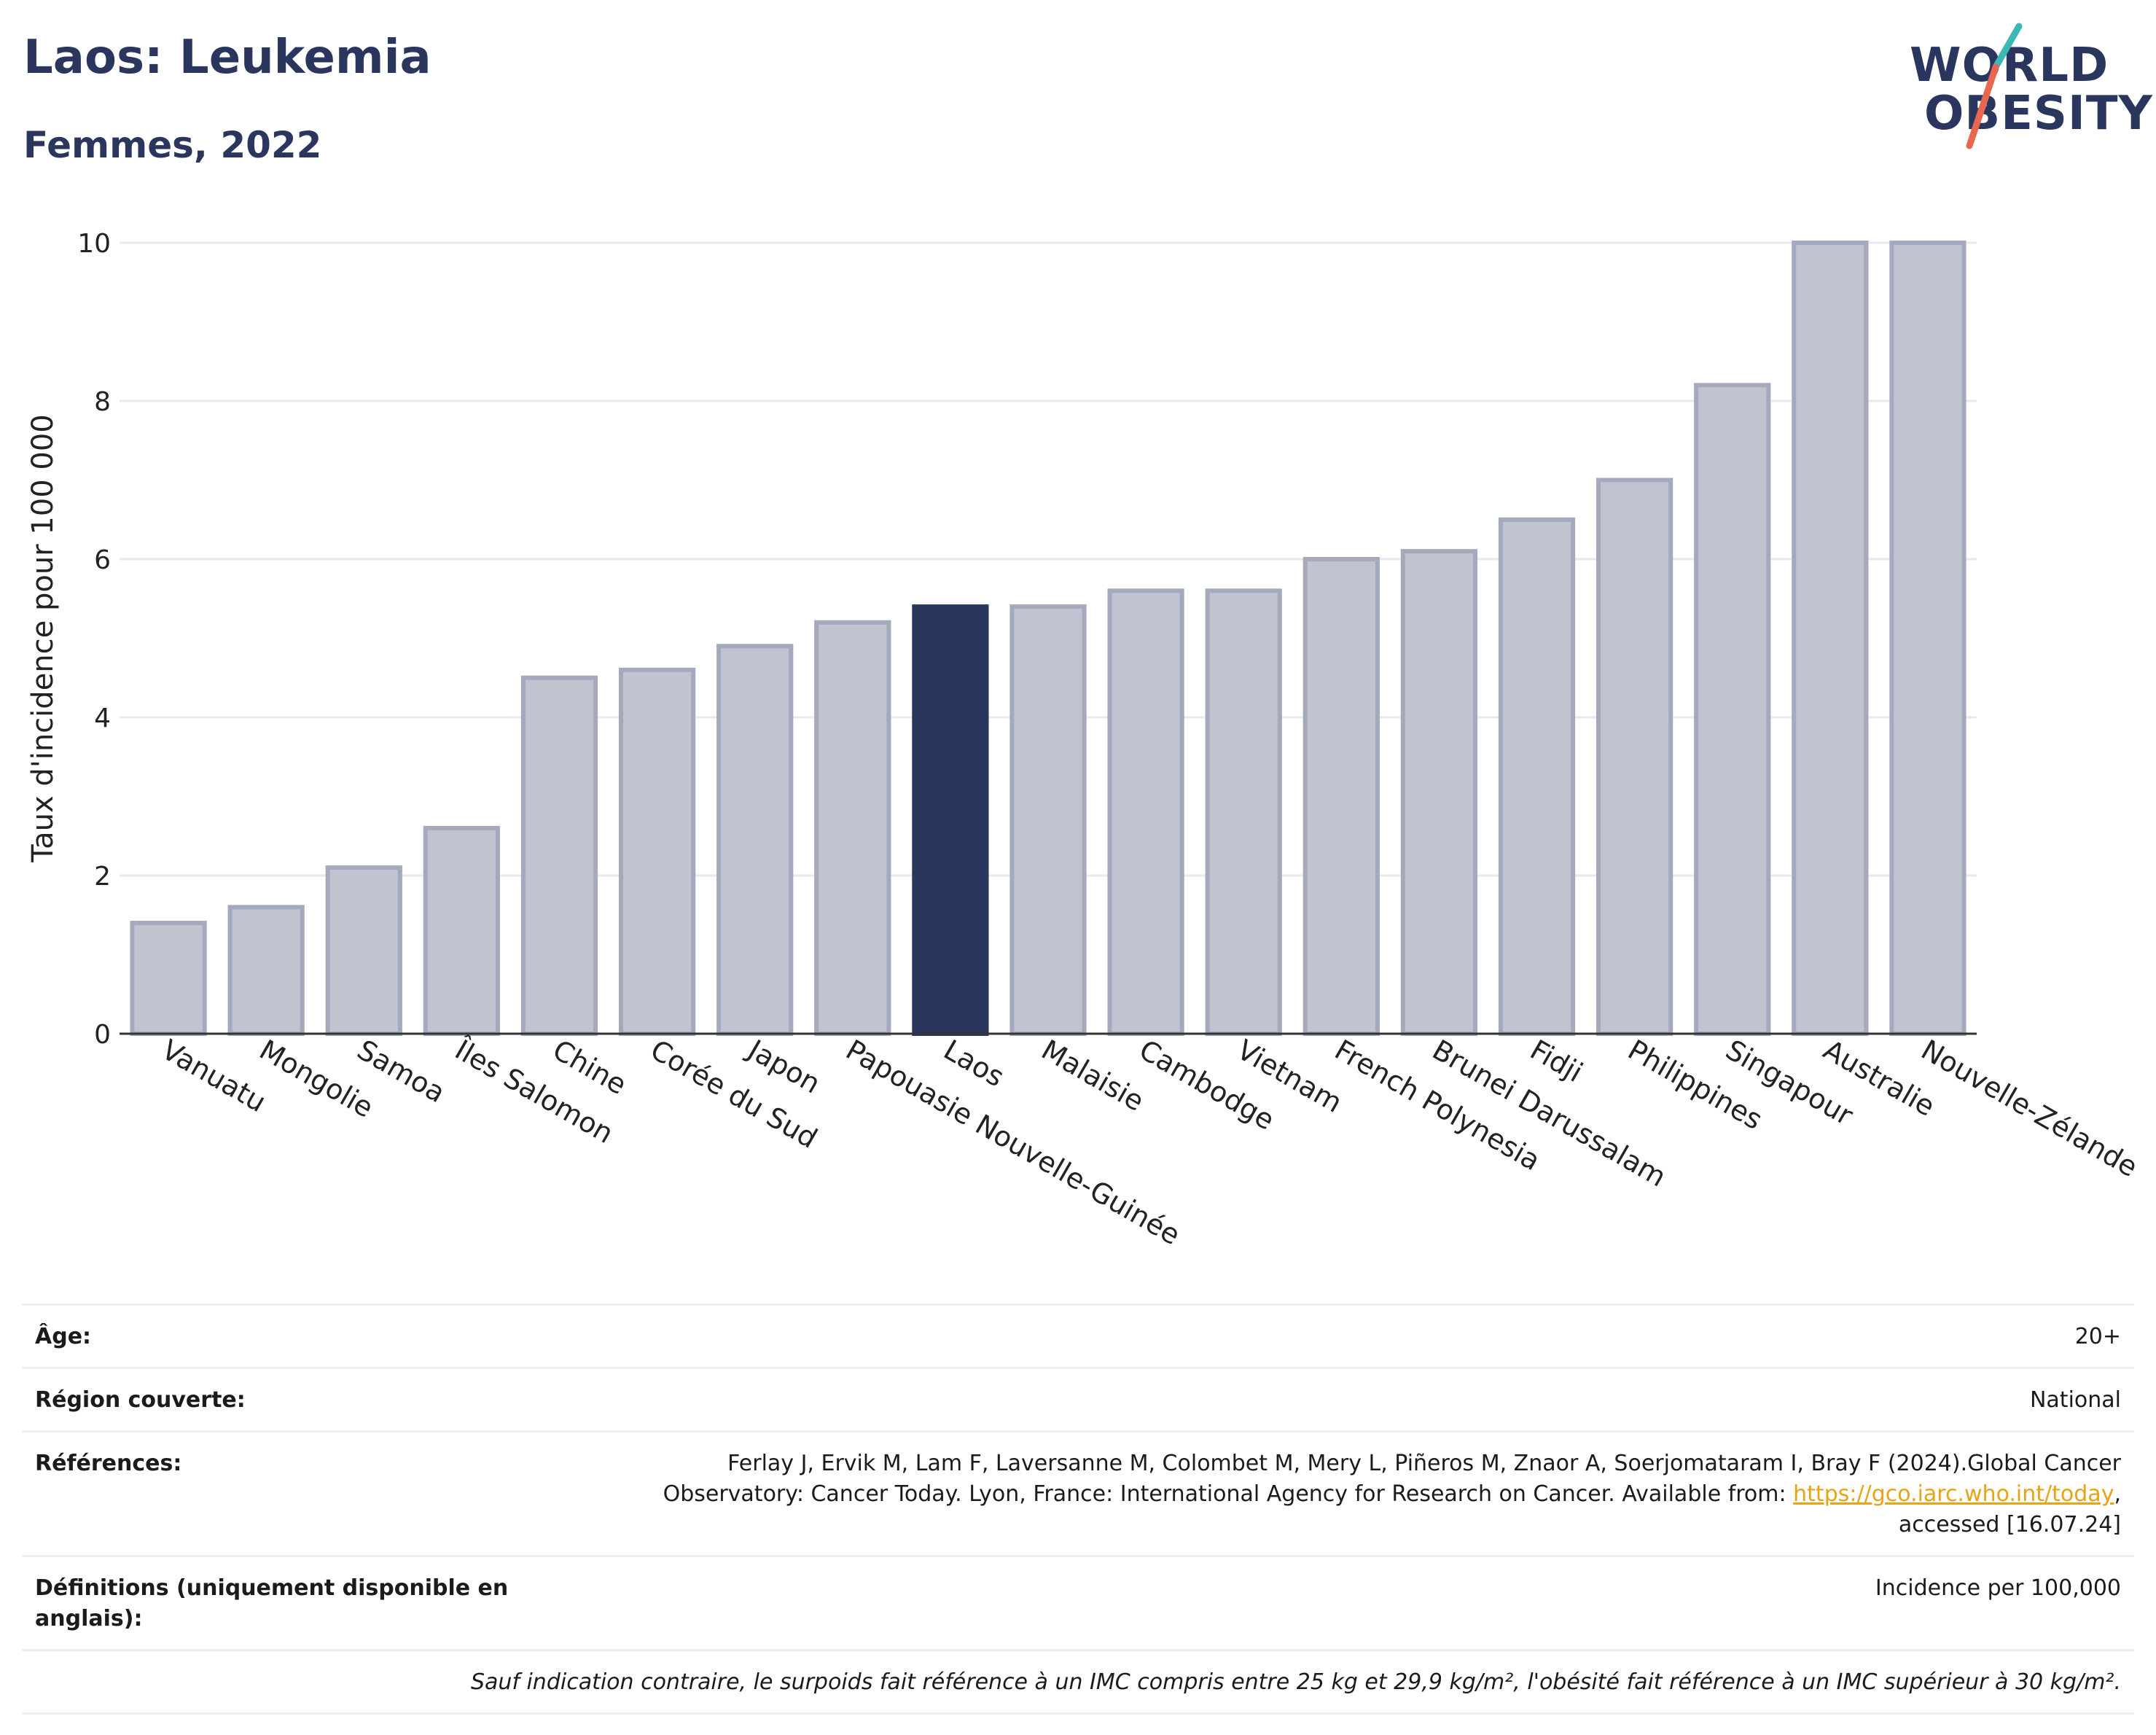 The height and width of the screenshot is (1735, 2156). I want to click on logo-line-2: OBESITY, so click(2039, 114).